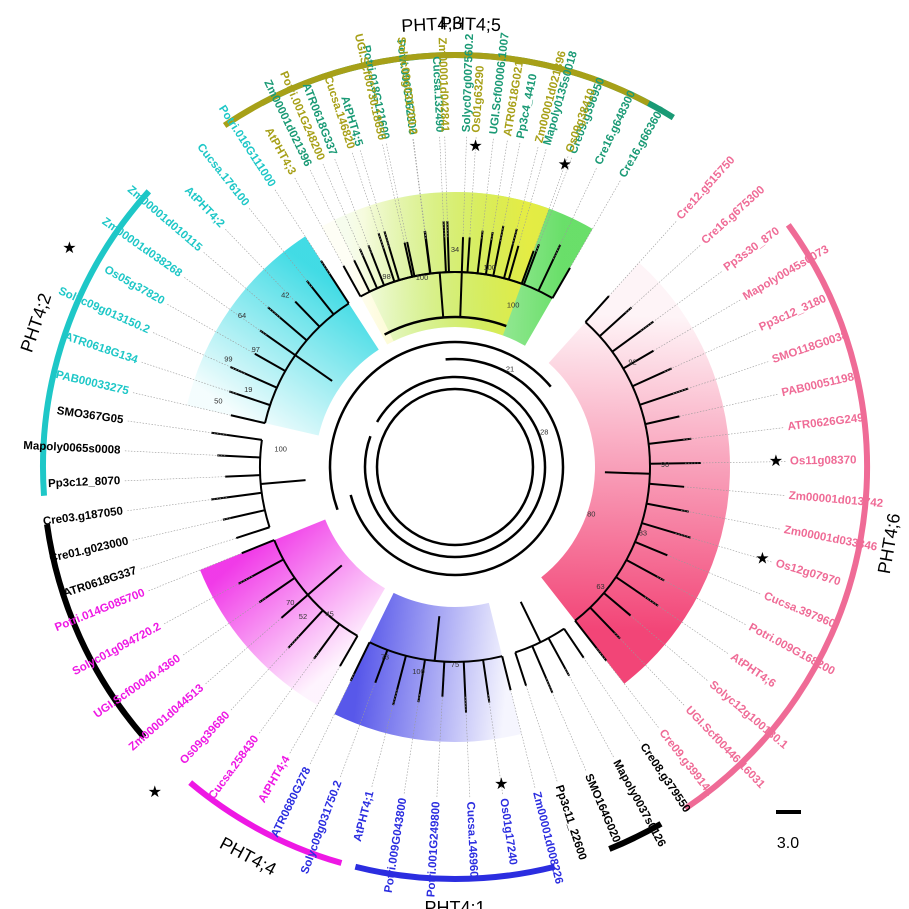 This screenshot has width=909, height=909. I want to click on bootstrap-value: 19, so click(248, 389).